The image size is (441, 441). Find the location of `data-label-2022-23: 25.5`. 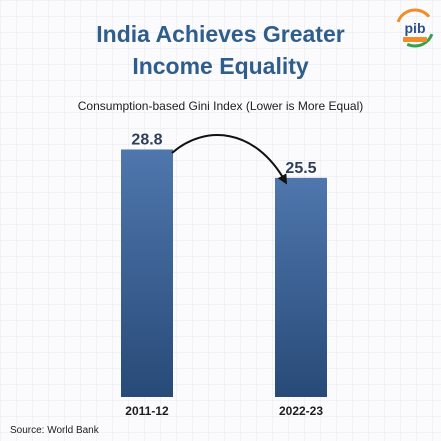

data-label-2022-23: 25.5 is located at coordinates (300, 168).